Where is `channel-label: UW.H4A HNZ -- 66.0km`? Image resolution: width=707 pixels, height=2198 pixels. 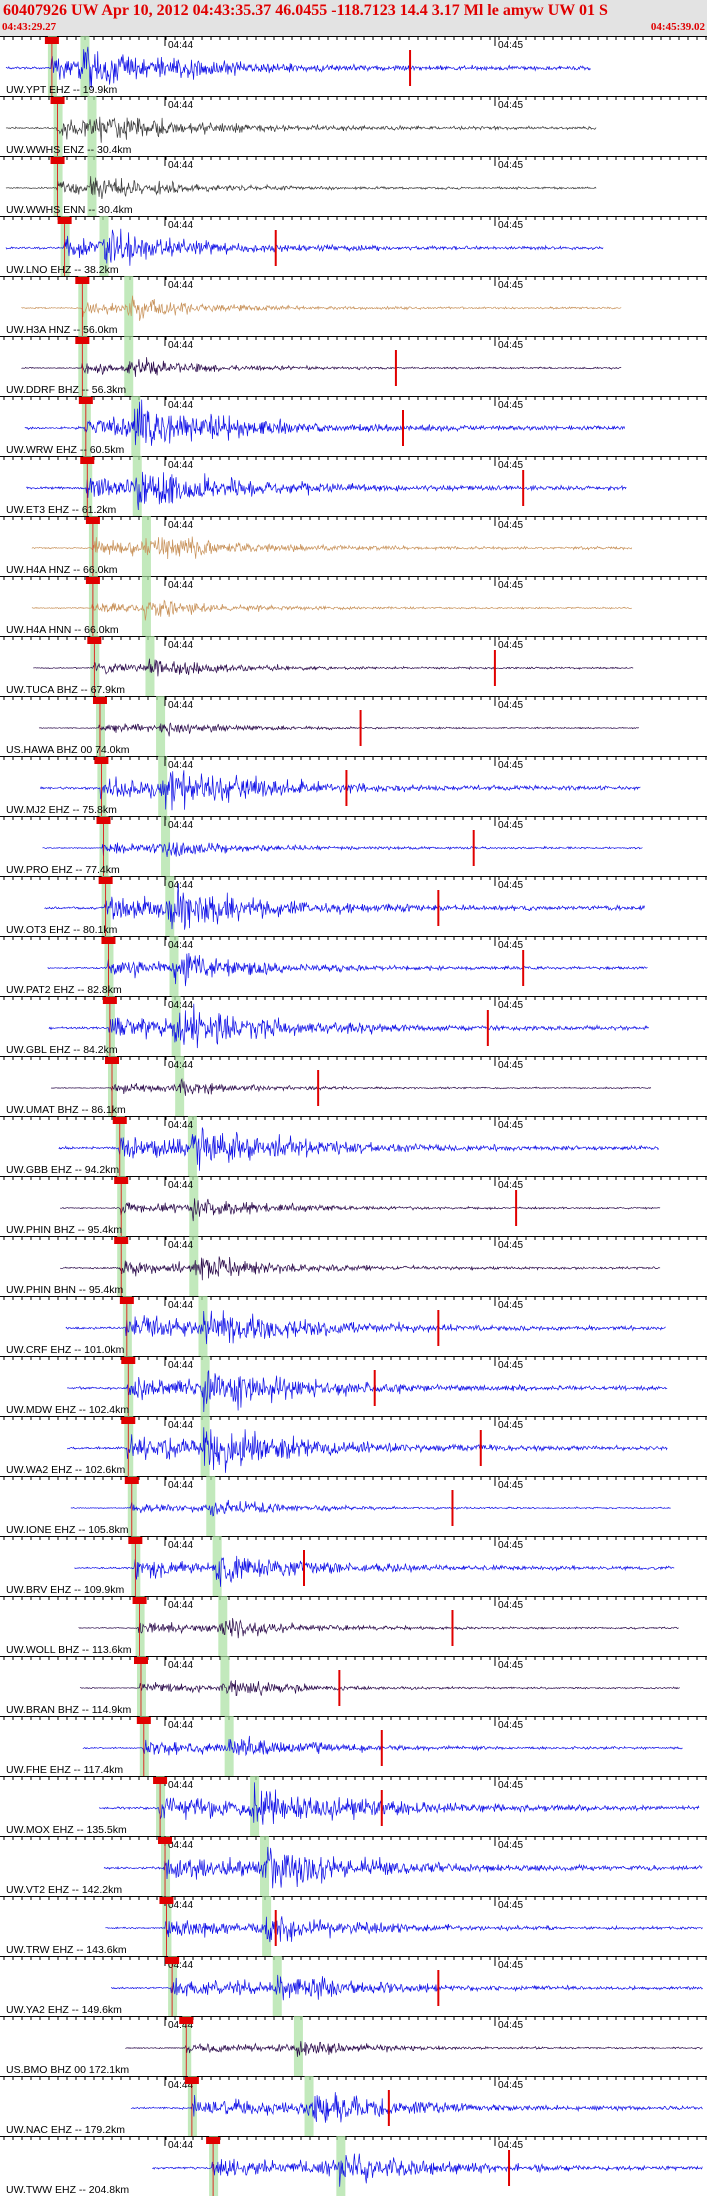
channel-label: UW.H4A HNZ -- 66.0km is located at coordinates (62, 570).